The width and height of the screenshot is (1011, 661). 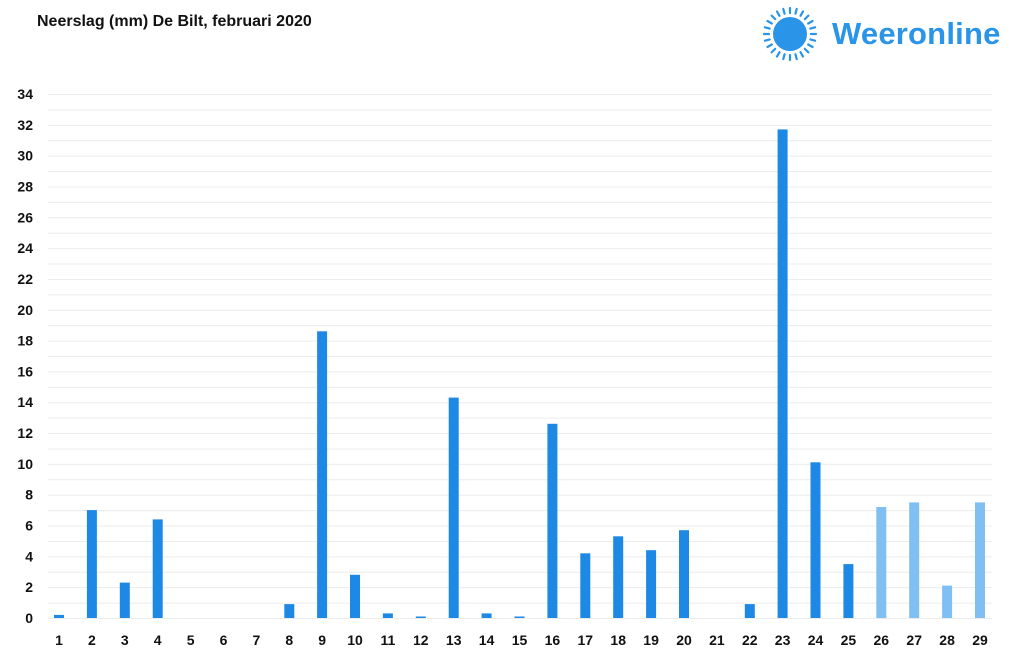 I want to click on sun-icon, so click(x=790, y=34).